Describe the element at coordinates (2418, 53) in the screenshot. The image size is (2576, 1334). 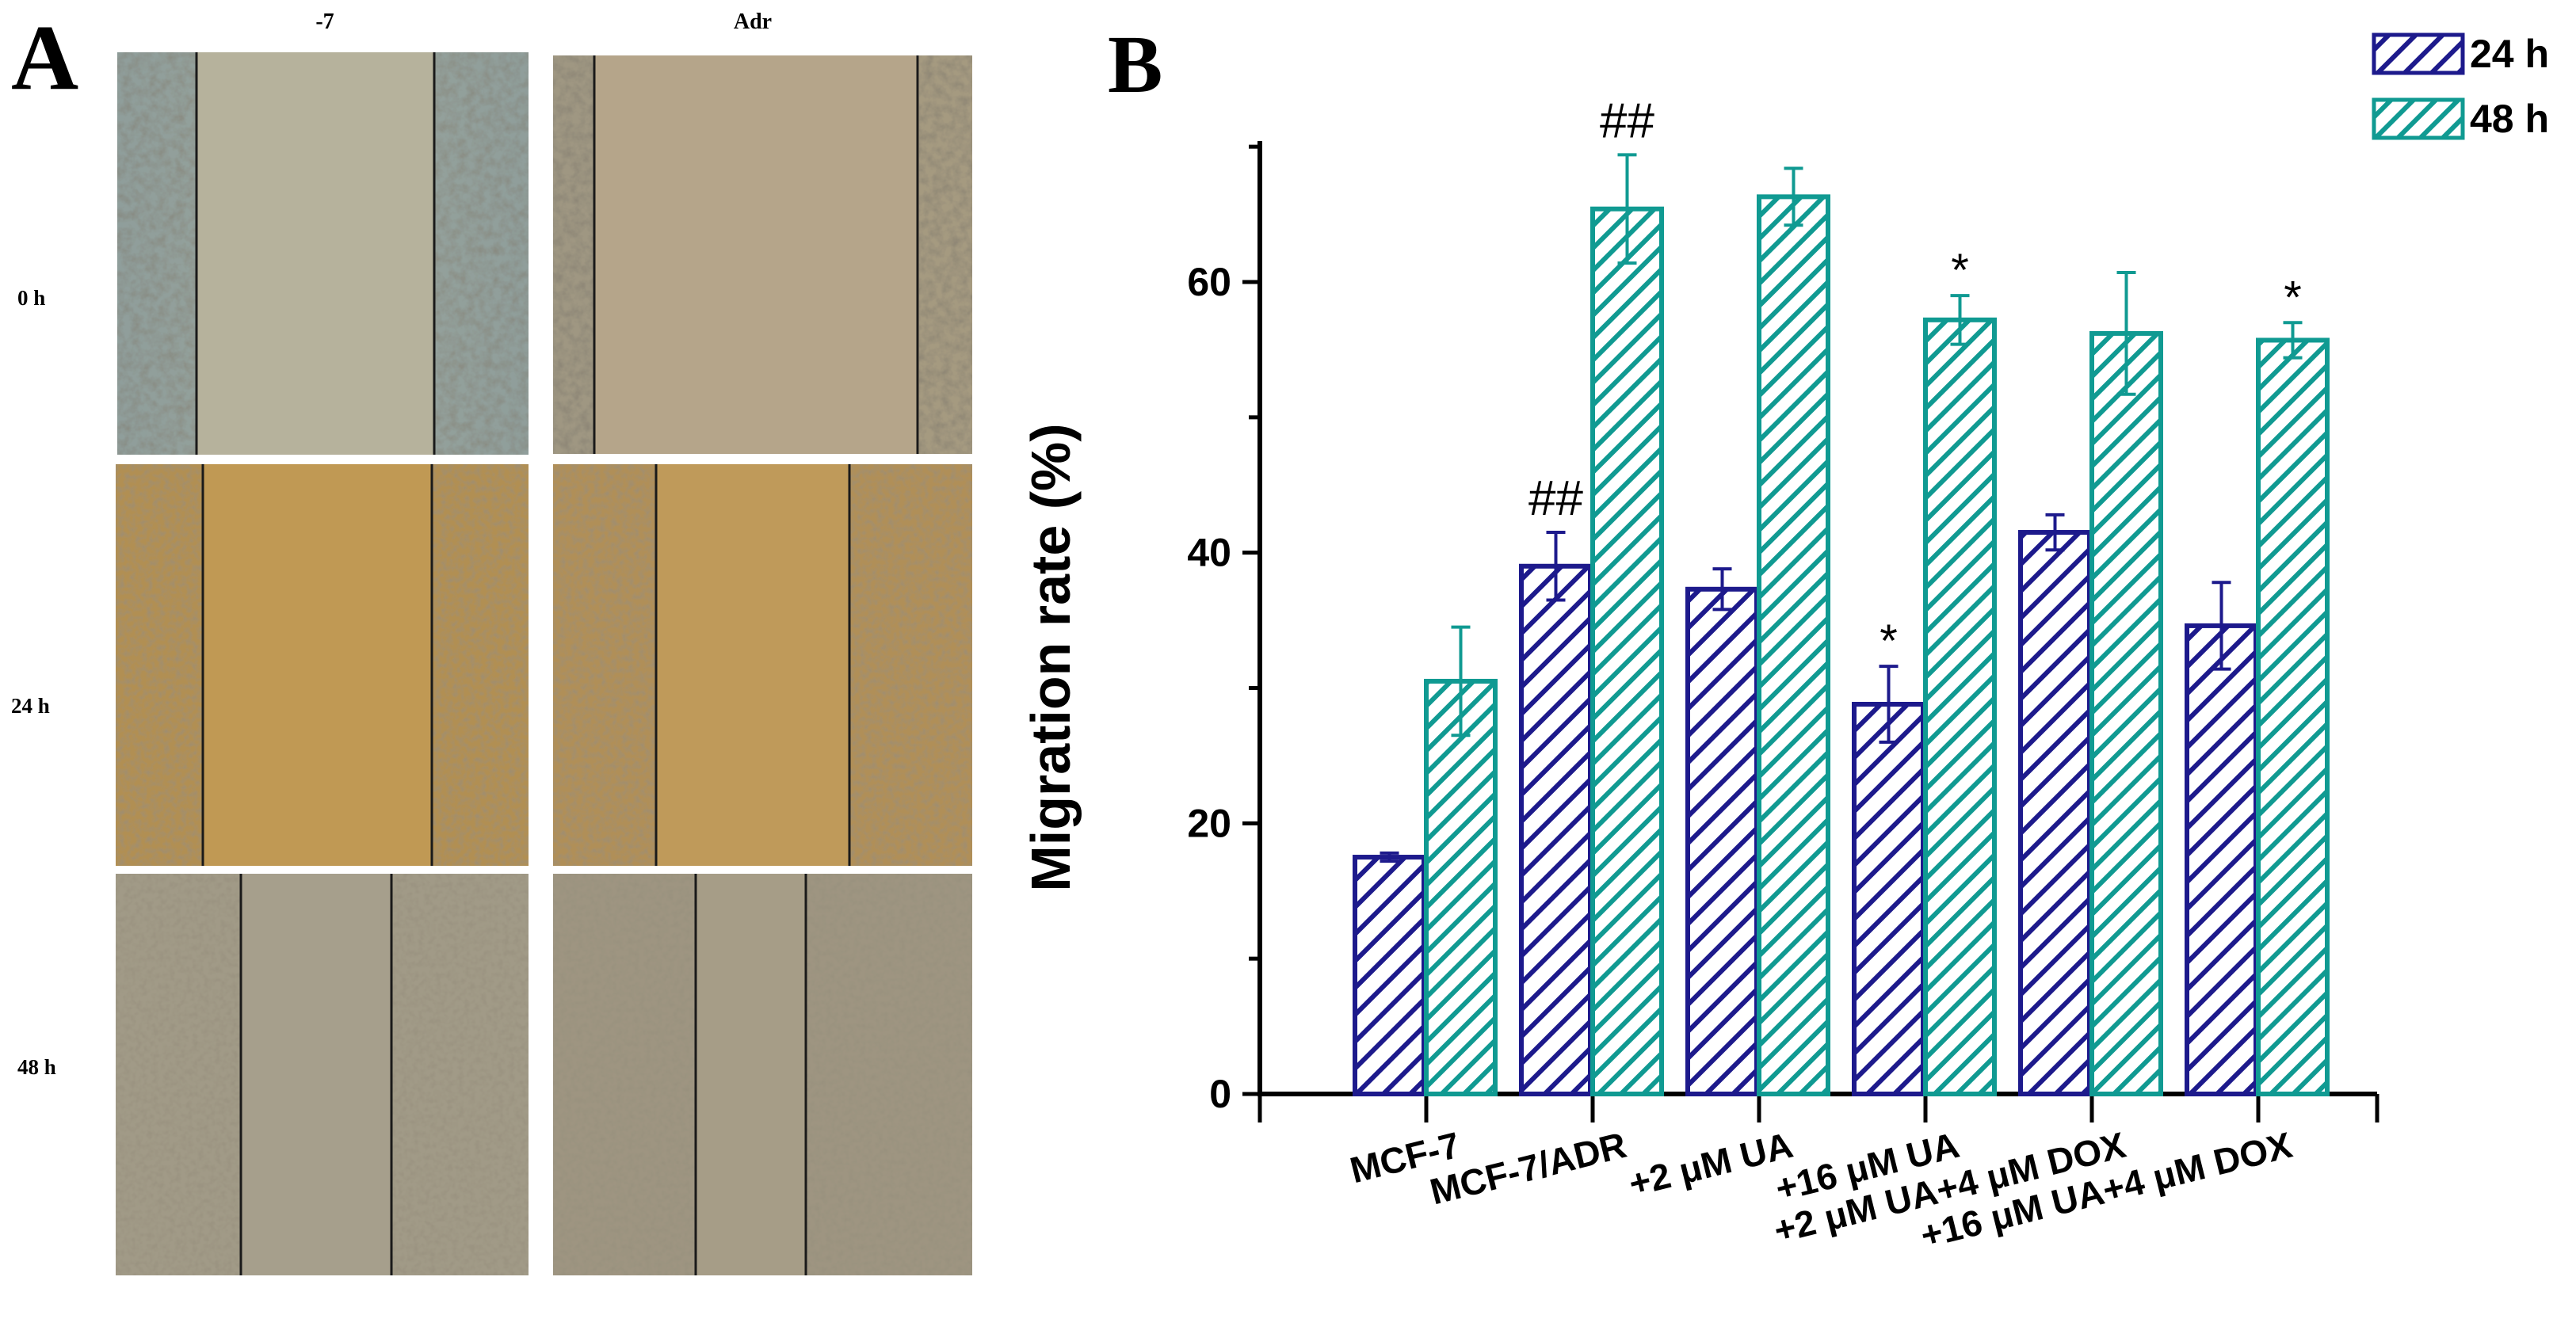
I see `legend-swatch-24h` at that location.